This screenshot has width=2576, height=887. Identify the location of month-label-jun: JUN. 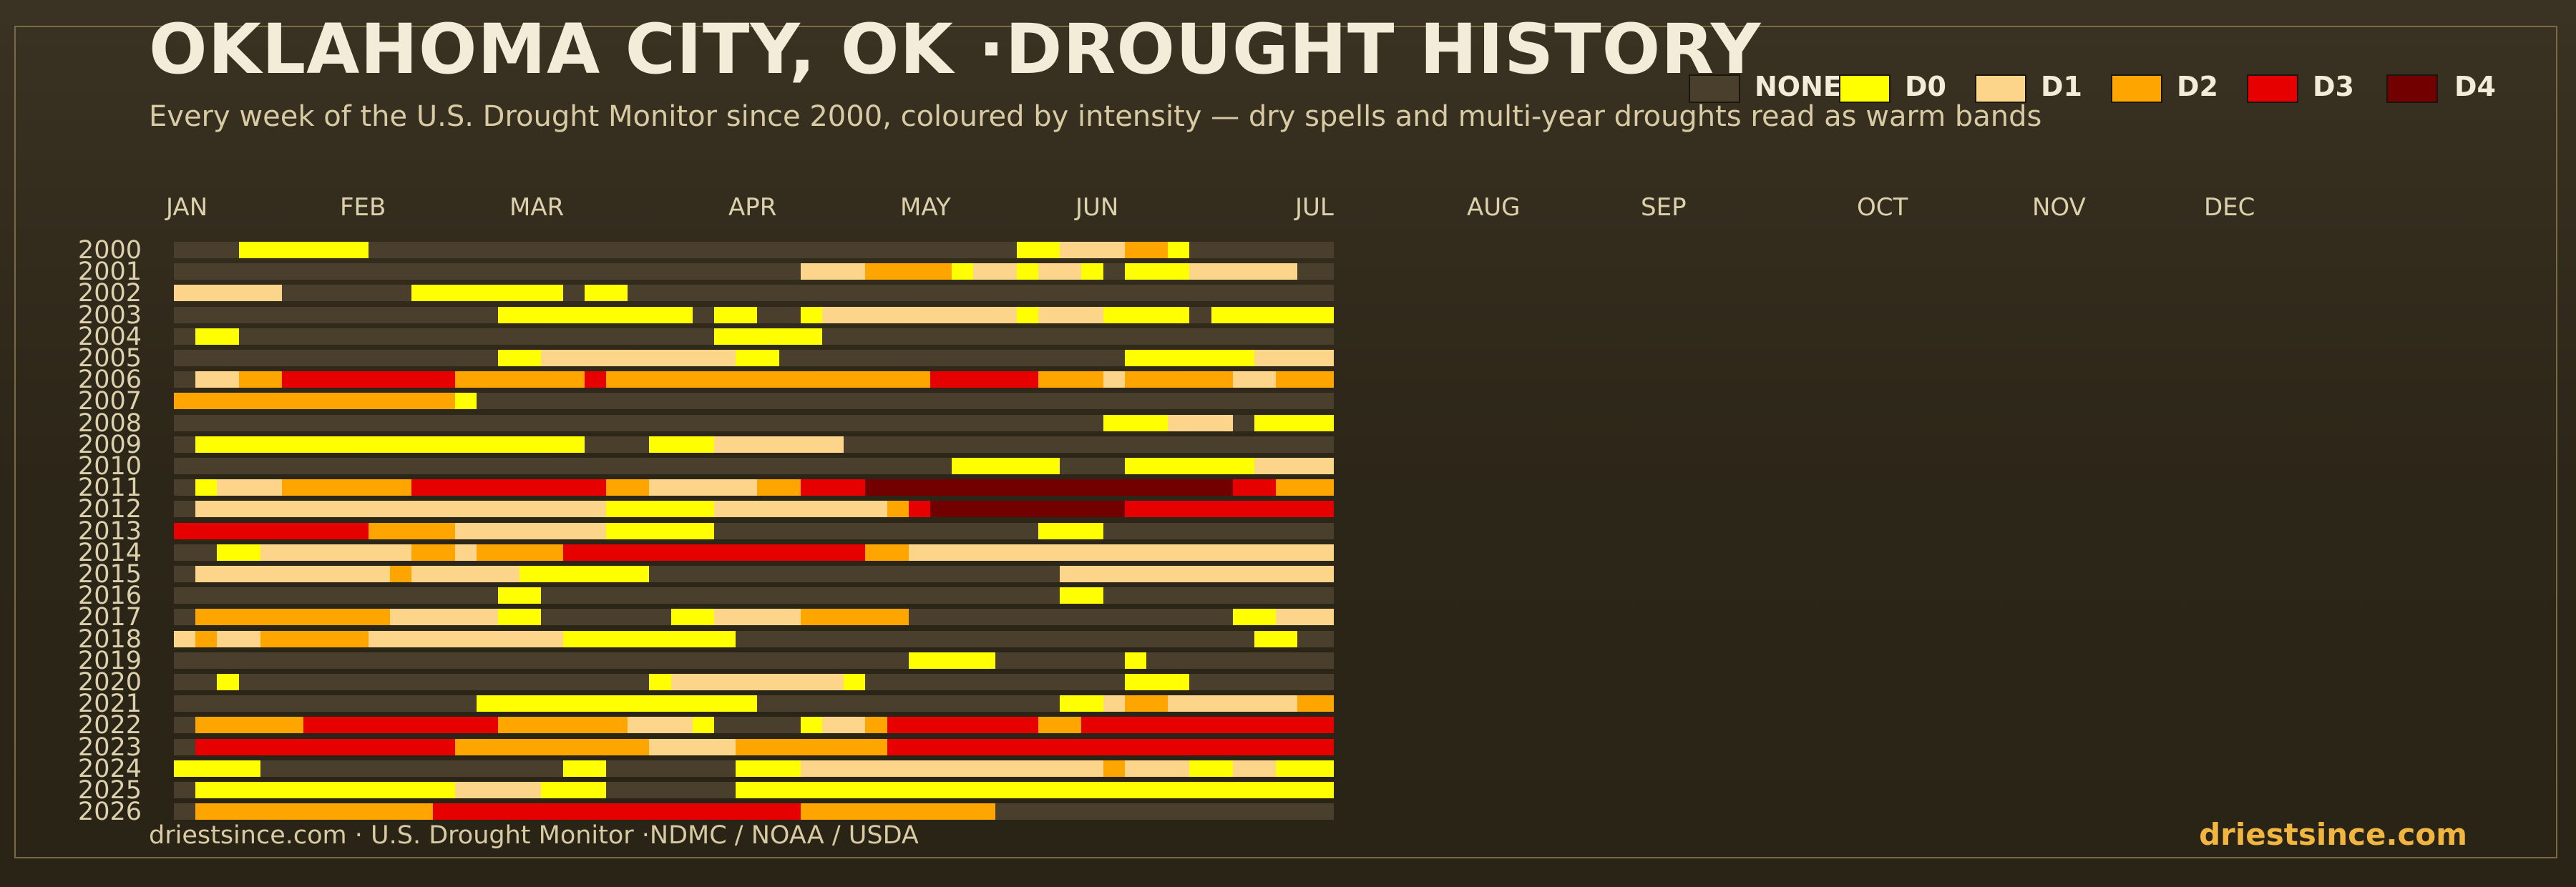
(1097, 207).